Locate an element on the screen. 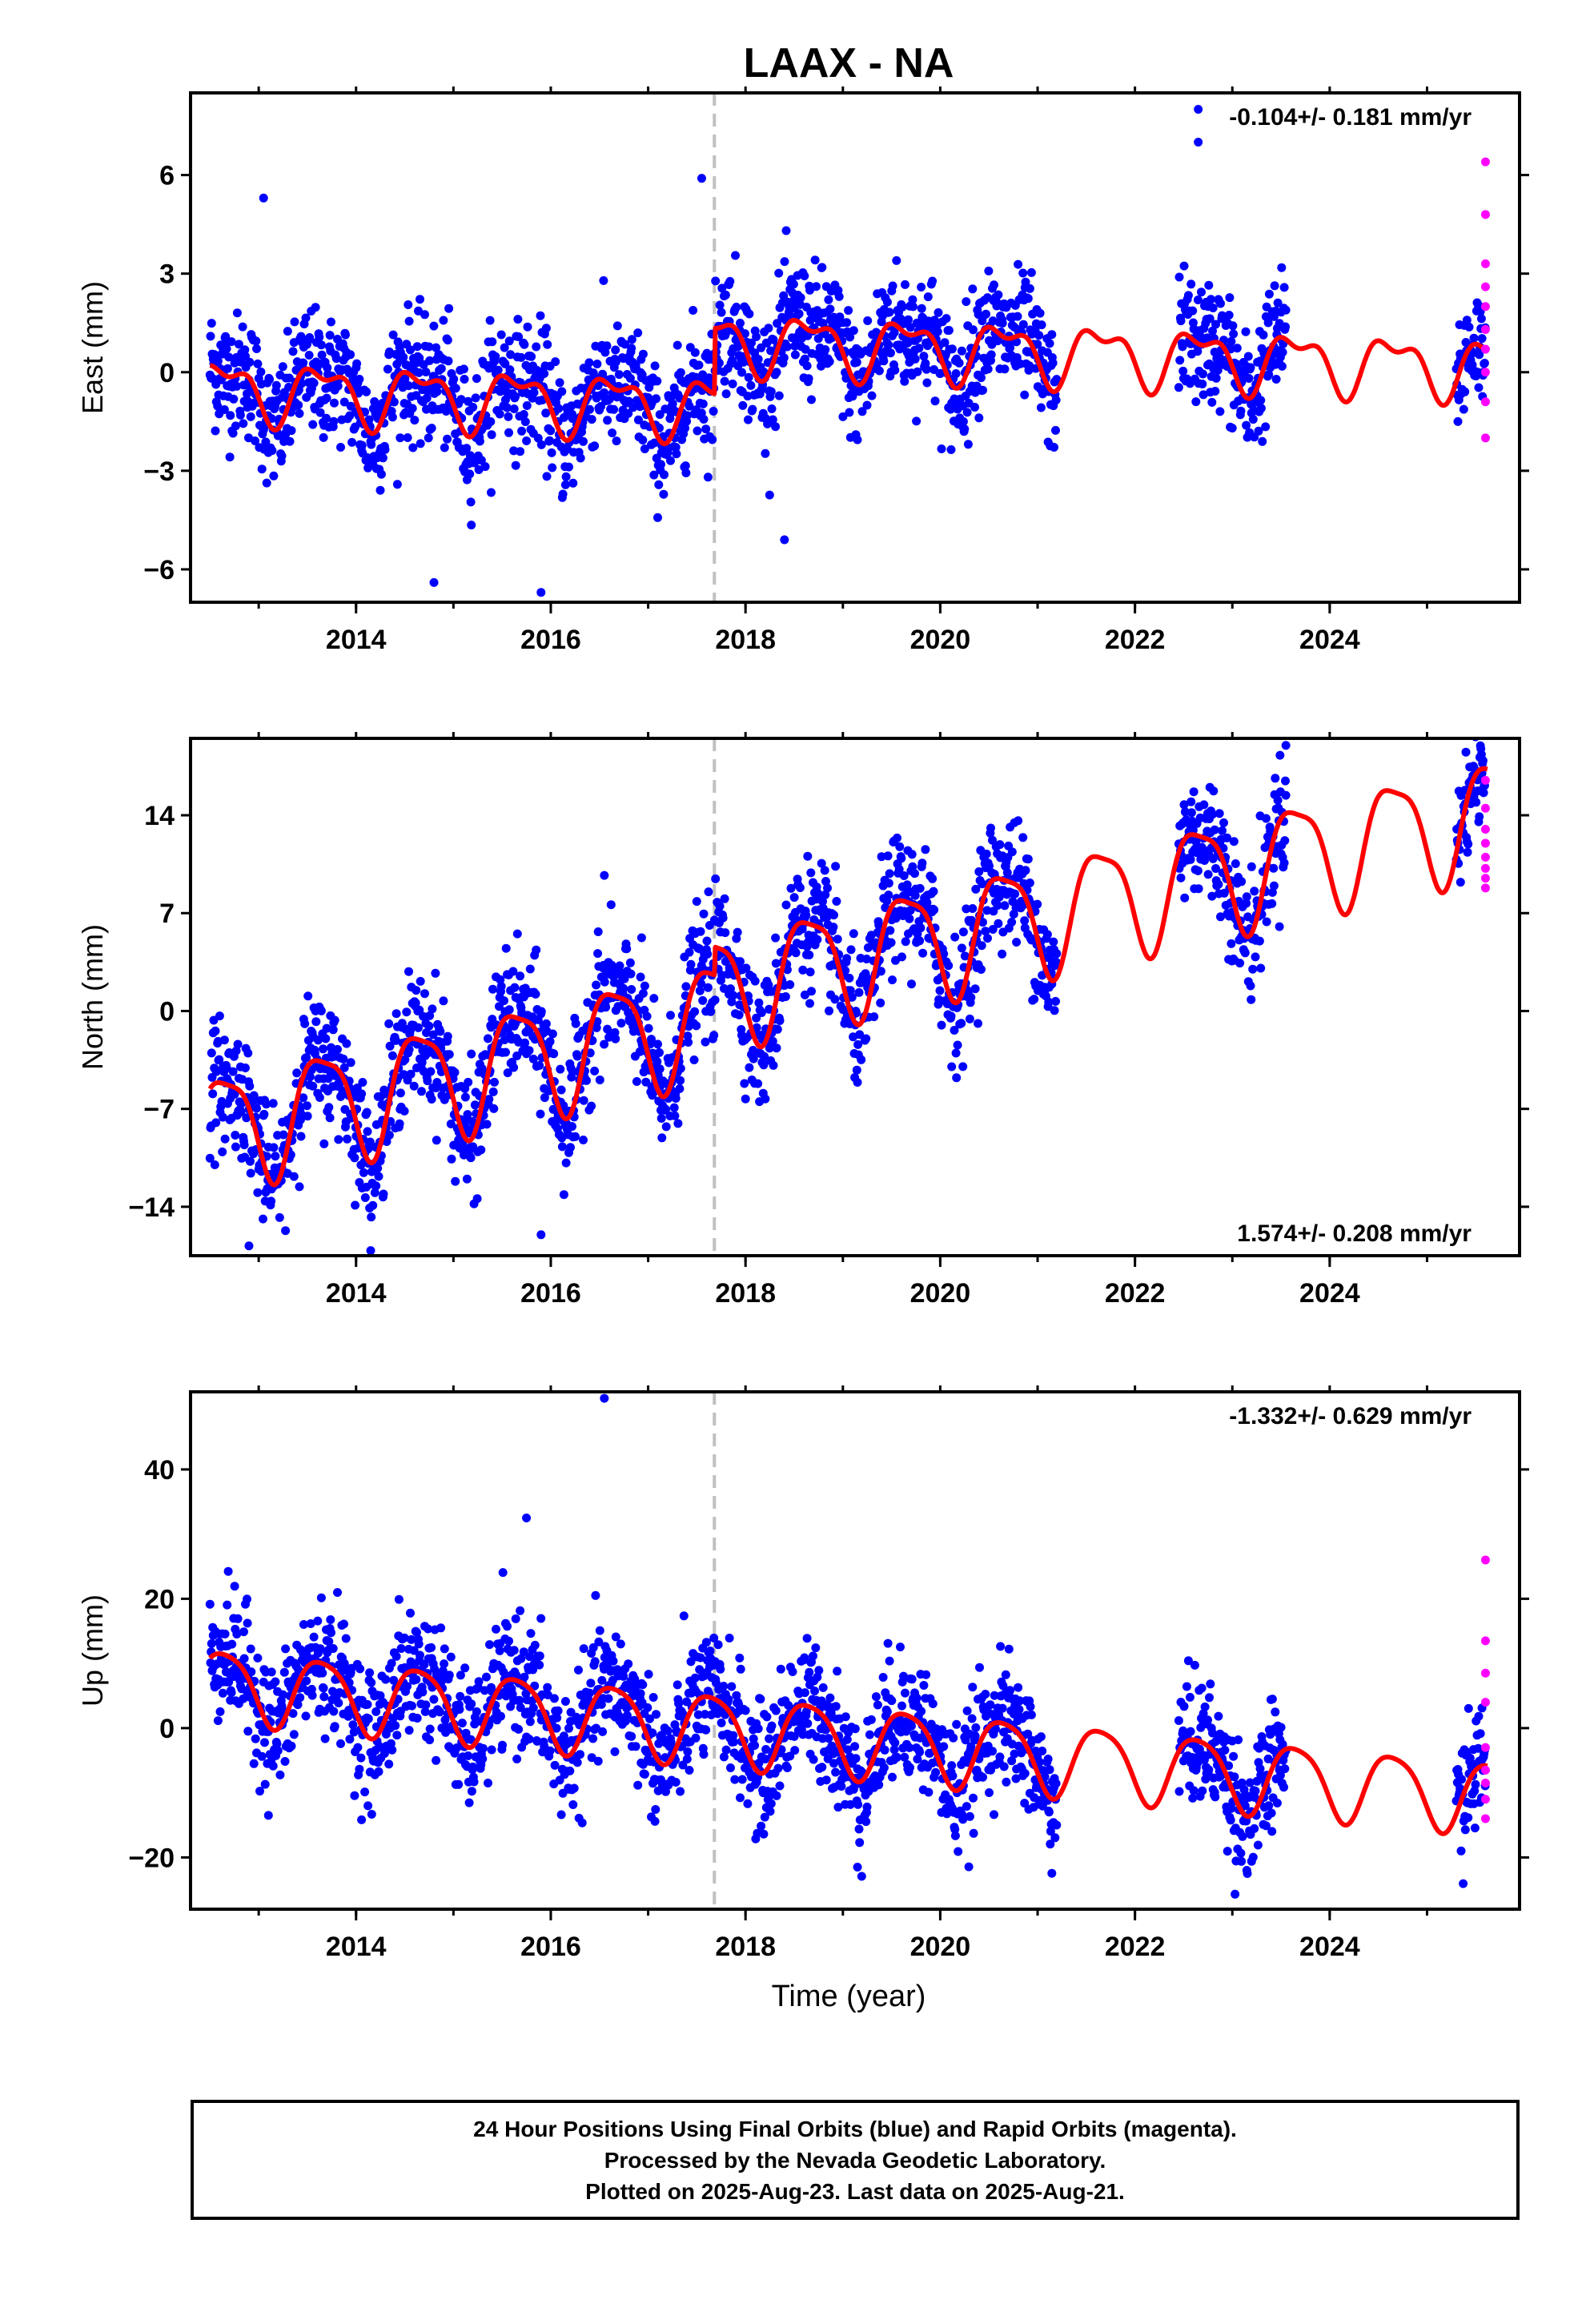  y-tick-label: 14 is located at coordinates (159, 816).